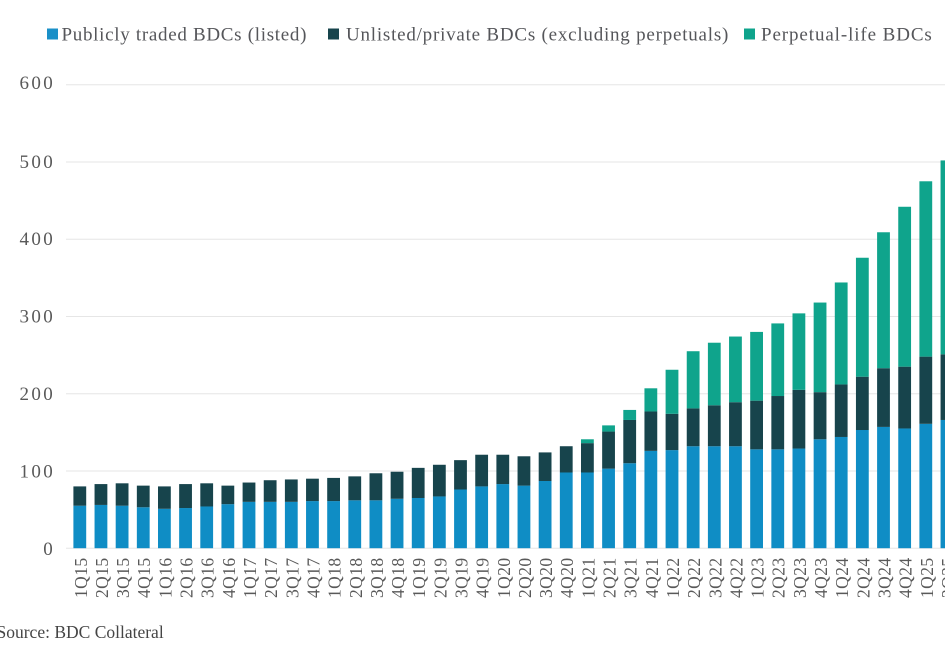 The width and height of the screenshot is (945, 661). I want to click on svg-text: 500, so click(37, 162).